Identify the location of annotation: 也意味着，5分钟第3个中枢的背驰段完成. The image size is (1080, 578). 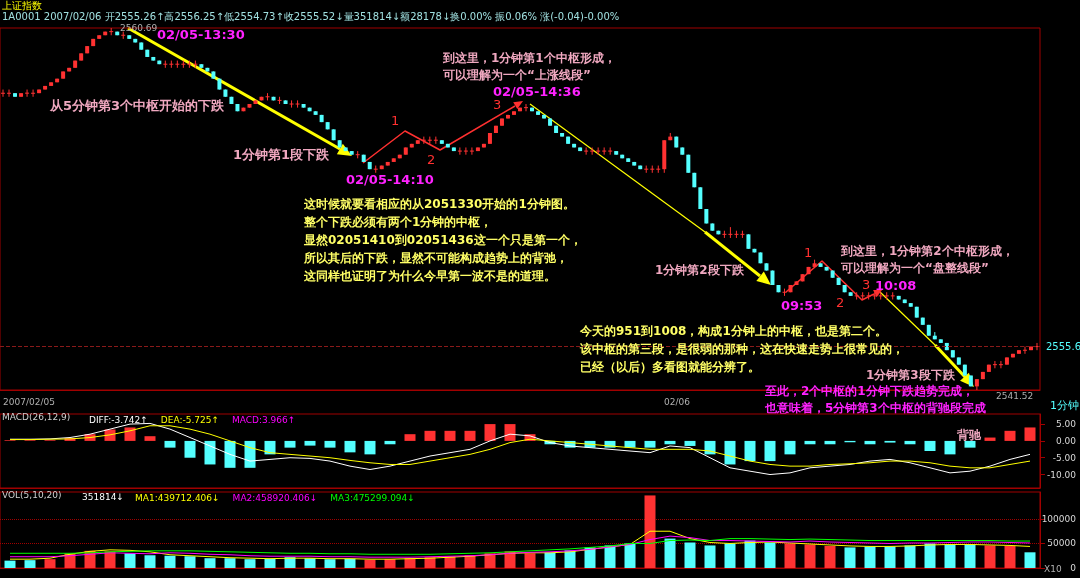
(875, 408).